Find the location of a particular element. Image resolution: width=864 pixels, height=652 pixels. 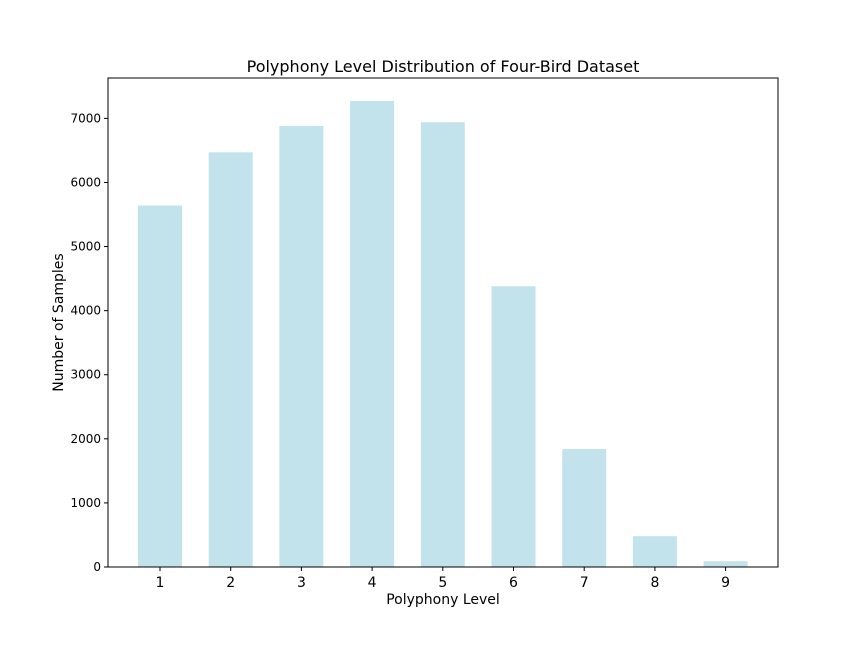

x-tick-label: 4 is located at coordinates (372, 583).